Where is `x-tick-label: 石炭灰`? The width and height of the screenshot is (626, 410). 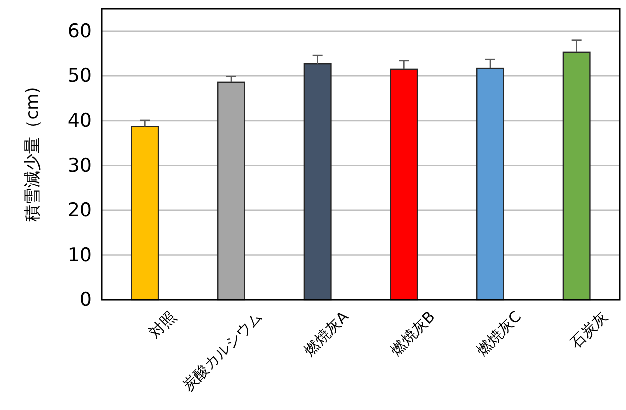
x-tick-label: 石炭灰 is located at coordinates (589, 330).